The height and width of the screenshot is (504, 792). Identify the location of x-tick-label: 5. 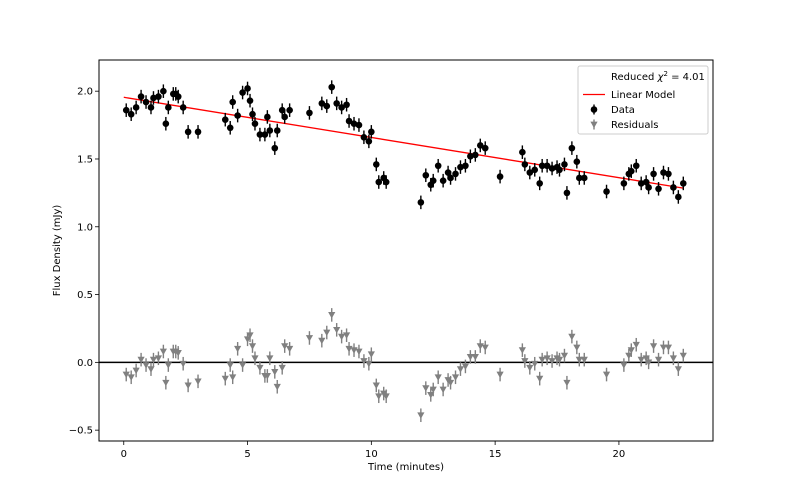
(247, 454).